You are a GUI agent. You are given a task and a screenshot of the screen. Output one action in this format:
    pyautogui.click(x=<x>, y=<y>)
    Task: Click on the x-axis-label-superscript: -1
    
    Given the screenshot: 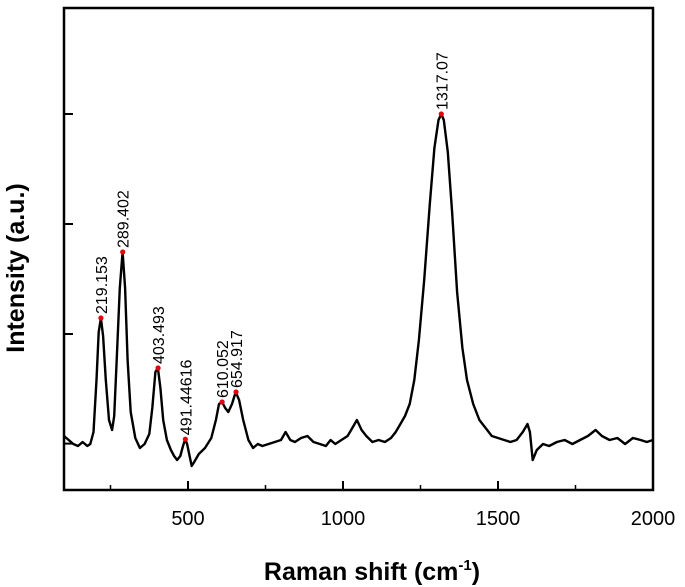 What is the action you would take?
    pyautogui.click(x=464, y=565)
    